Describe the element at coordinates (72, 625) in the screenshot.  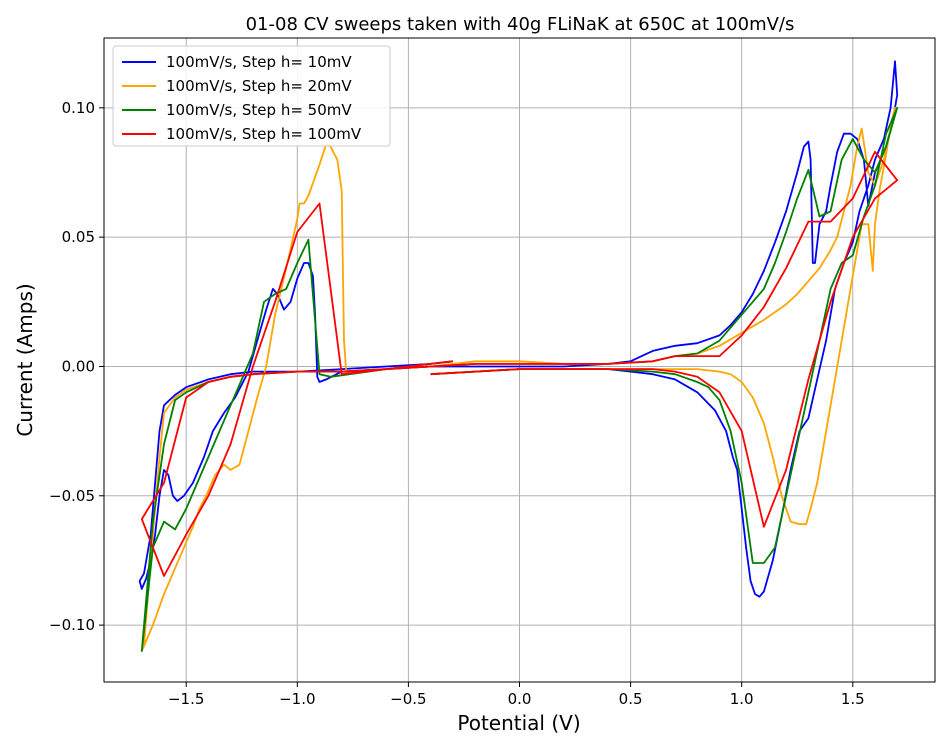
I see `y-tick-label: −0.10` at that location.